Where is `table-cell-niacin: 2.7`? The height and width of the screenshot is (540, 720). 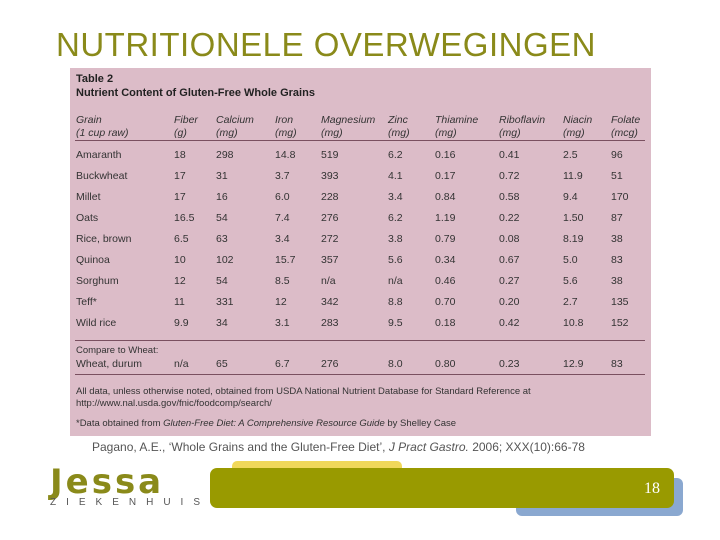
table-cell-niacin: 2.7 is located at coordinates (570, 302).